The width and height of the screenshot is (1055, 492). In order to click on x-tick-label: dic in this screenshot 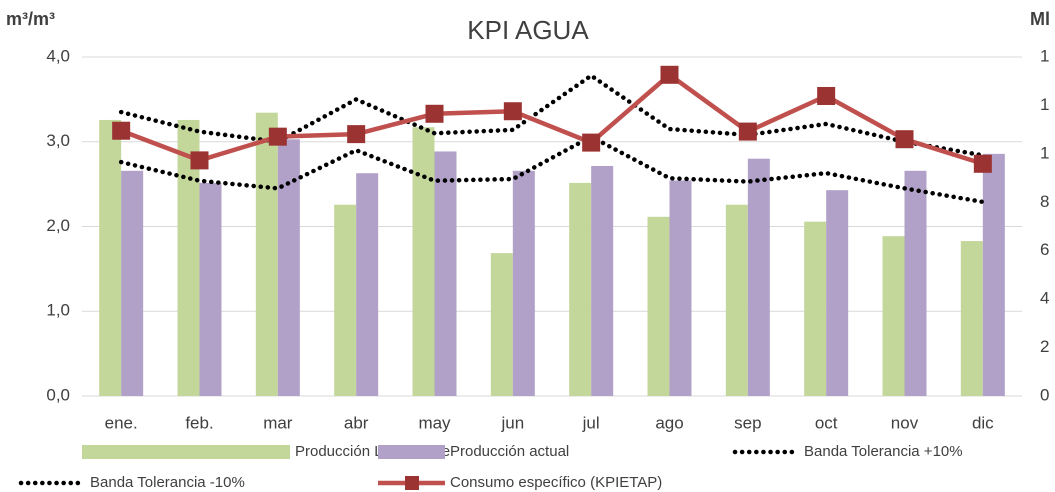, I will do `click(983, 422)`.